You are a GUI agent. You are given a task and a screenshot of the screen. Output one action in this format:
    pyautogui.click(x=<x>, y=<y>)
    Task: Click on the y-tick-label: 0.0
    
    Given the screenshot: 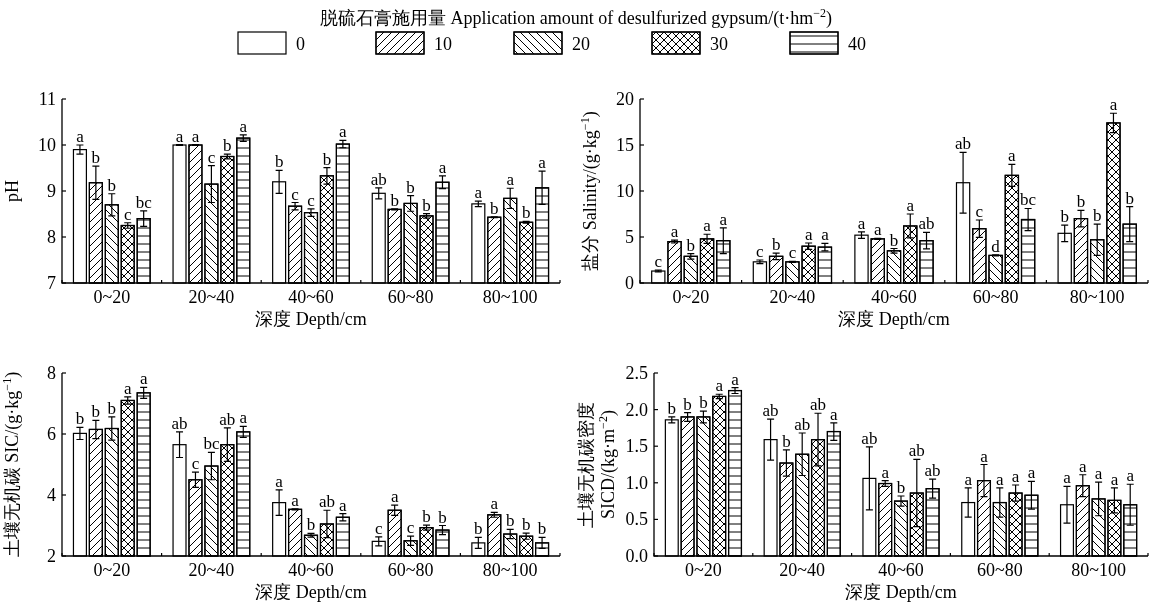 What is the action you would take?
    pyautogui.click(x=636, y=556)
    